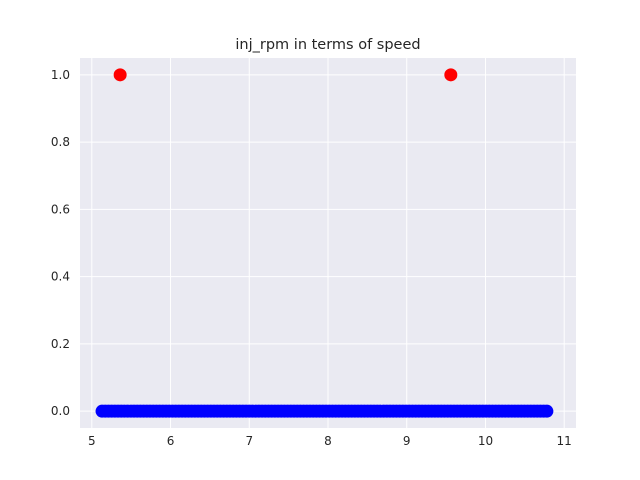 The height and width of the screenshot is (480, 640). What do you see at coordinates (92, 441) in the screenshot?
I see `x-tick-label: 5` at bounding box center [92, 441].